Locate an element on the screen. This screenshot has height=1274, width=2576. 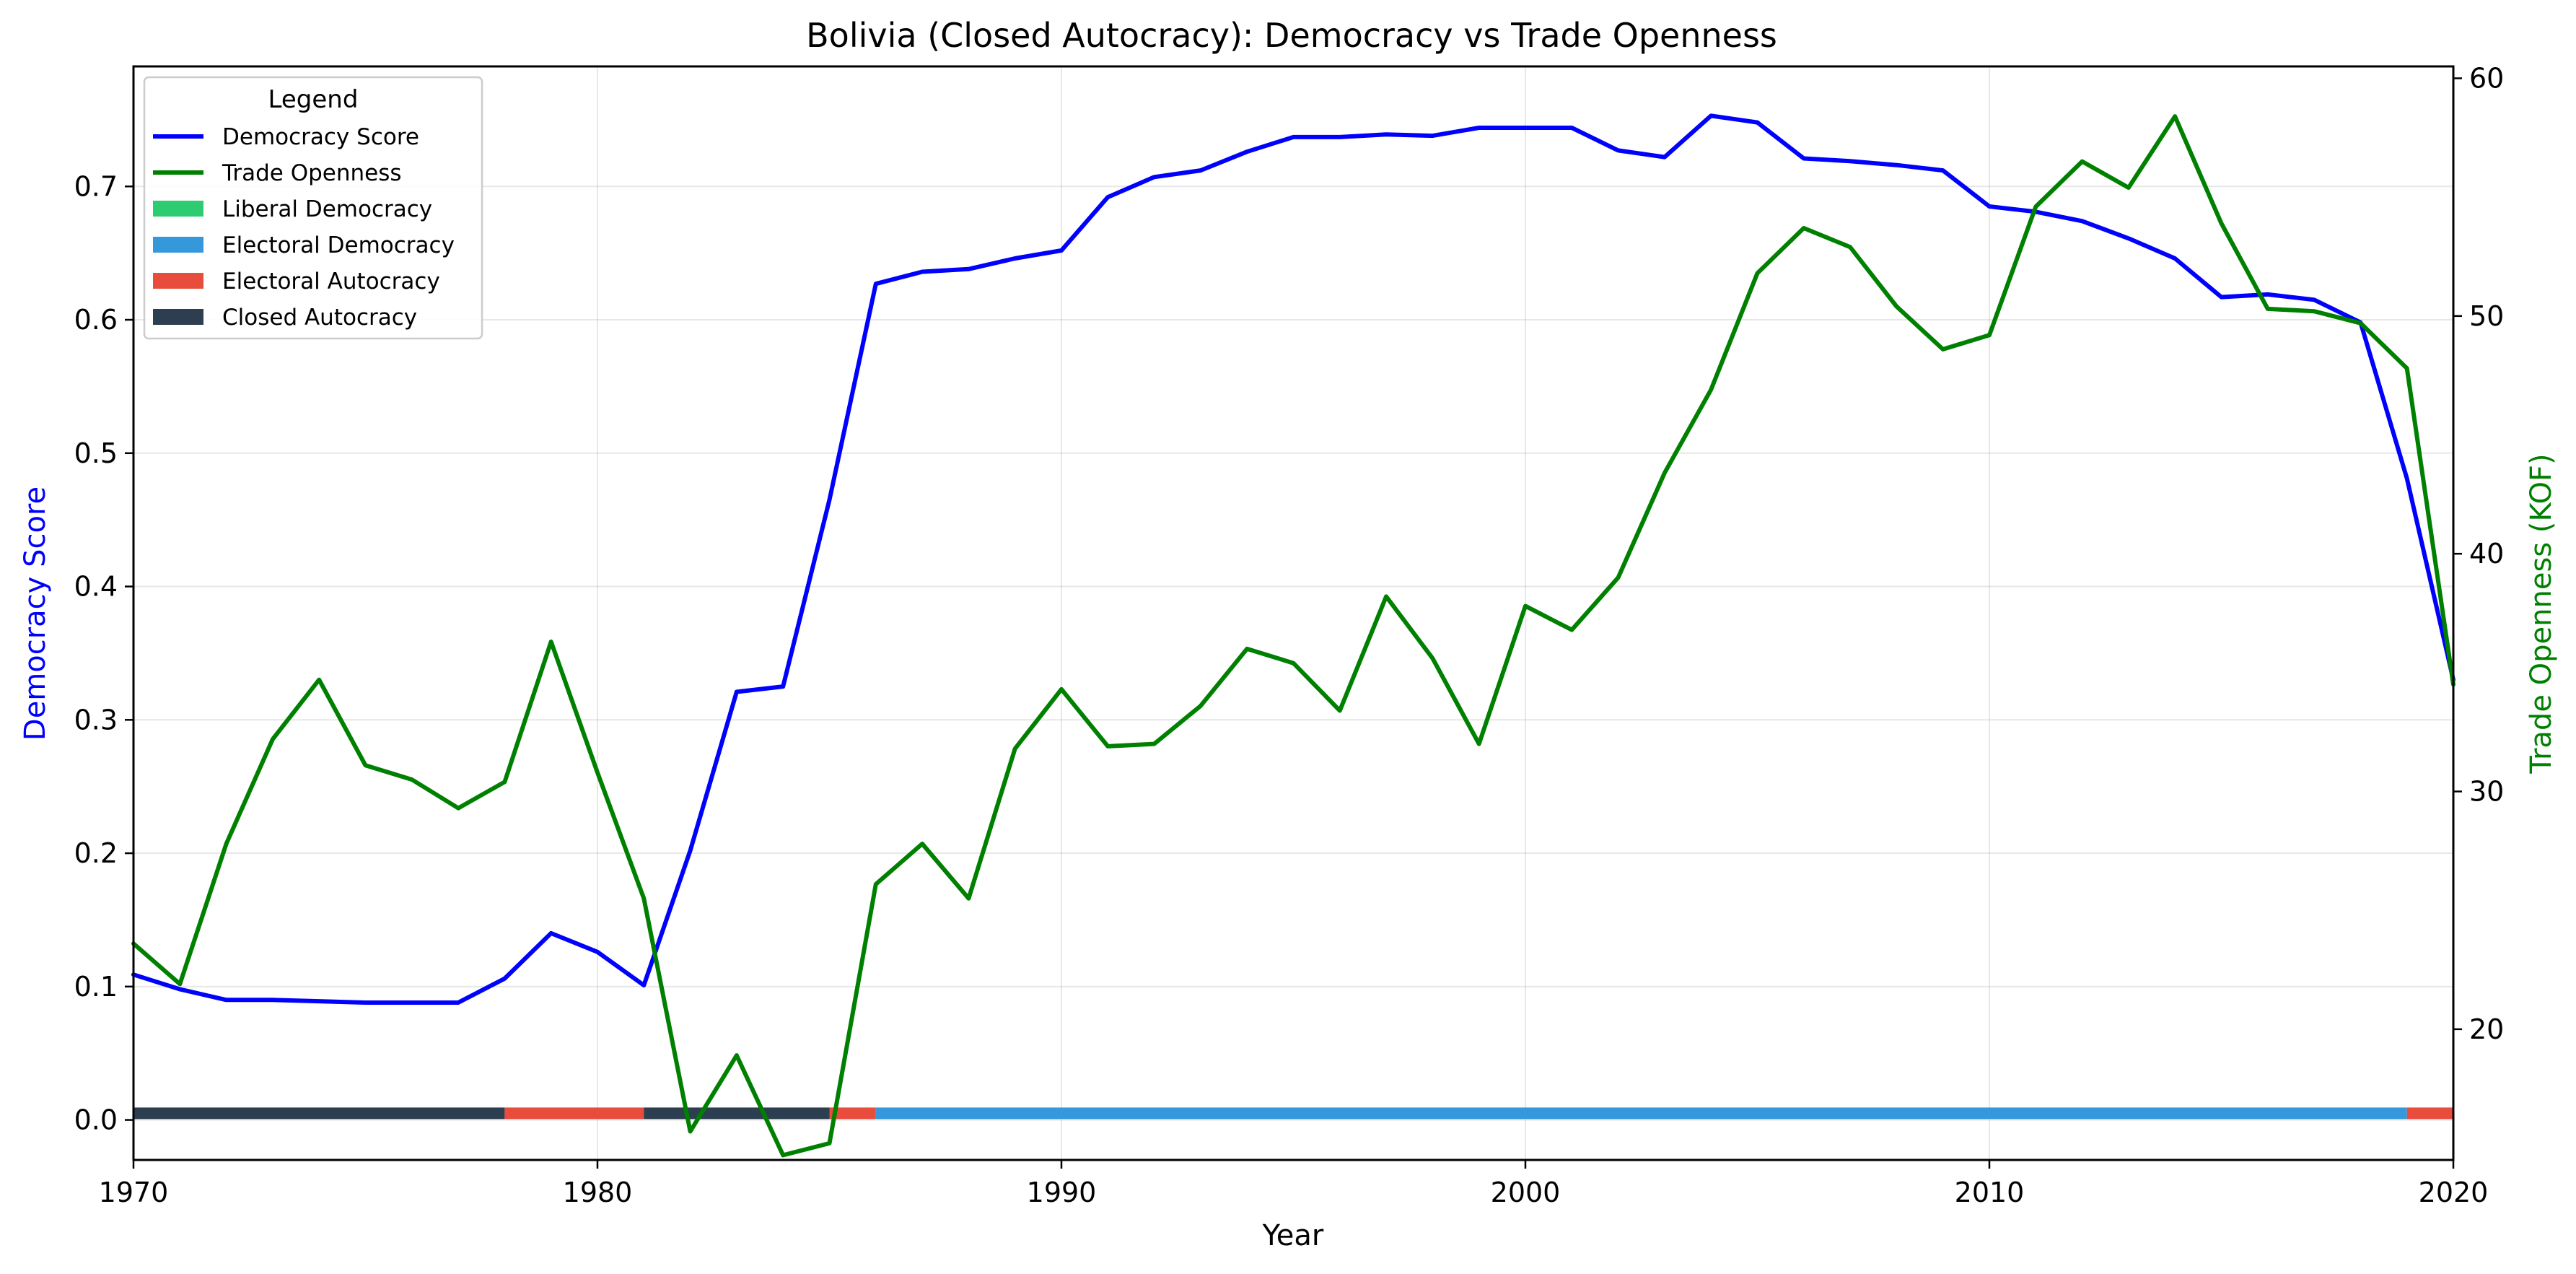
legend-label-electoral-autocracy: Electoral Autocracy is located at coordinates (331, 281).